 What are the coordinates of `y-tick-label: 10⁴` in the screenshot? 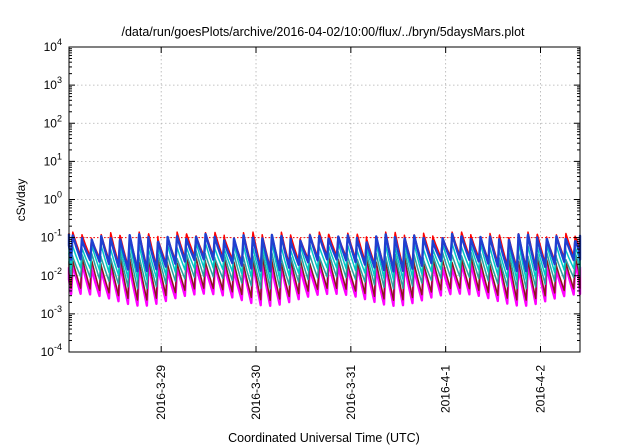 It's located at (53, 45).